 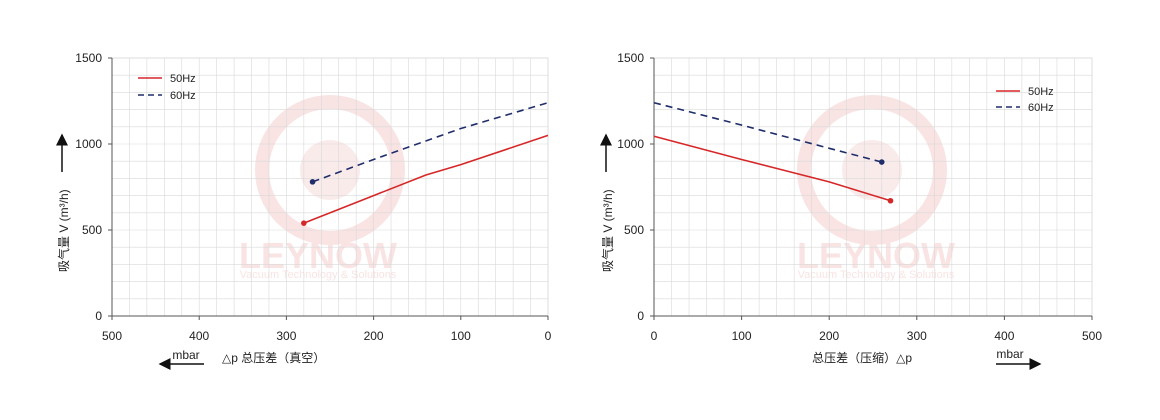 I want to click on x-axis-label-group: 总压差（压缩）△p mbar, so click(x=927, y=358).